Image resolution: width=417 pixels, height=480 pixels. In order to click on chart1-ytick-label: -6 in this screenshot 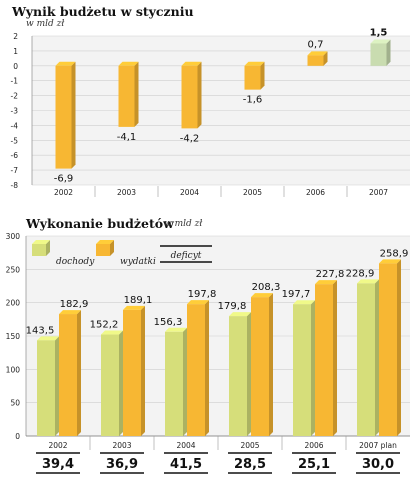, I will do `click(15, 155)`.